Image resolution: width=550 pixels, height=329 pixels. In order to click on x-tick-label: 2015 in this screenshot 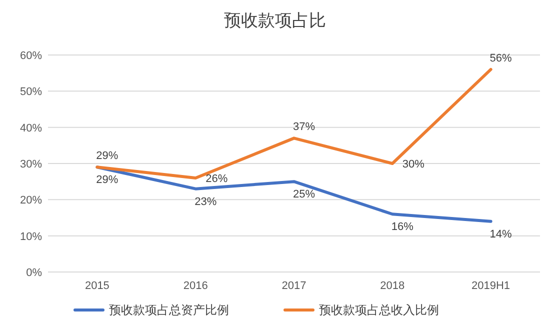, I will do `click(97, 286)`.